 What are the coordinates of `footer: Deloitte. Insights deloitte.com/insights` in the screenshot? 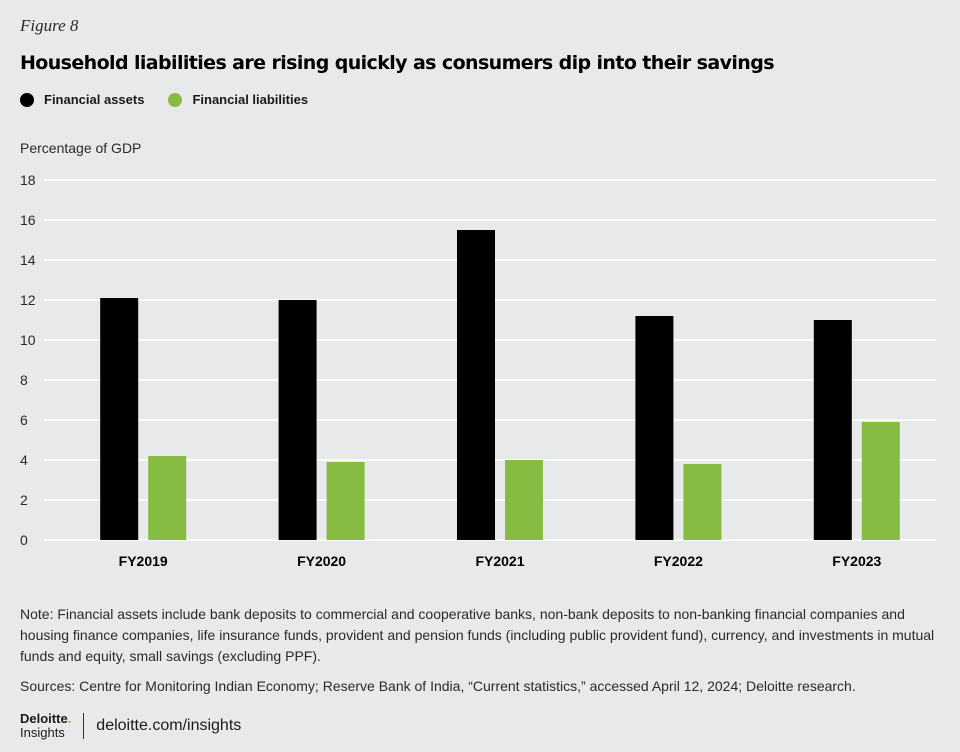 It's located at (130, 726).